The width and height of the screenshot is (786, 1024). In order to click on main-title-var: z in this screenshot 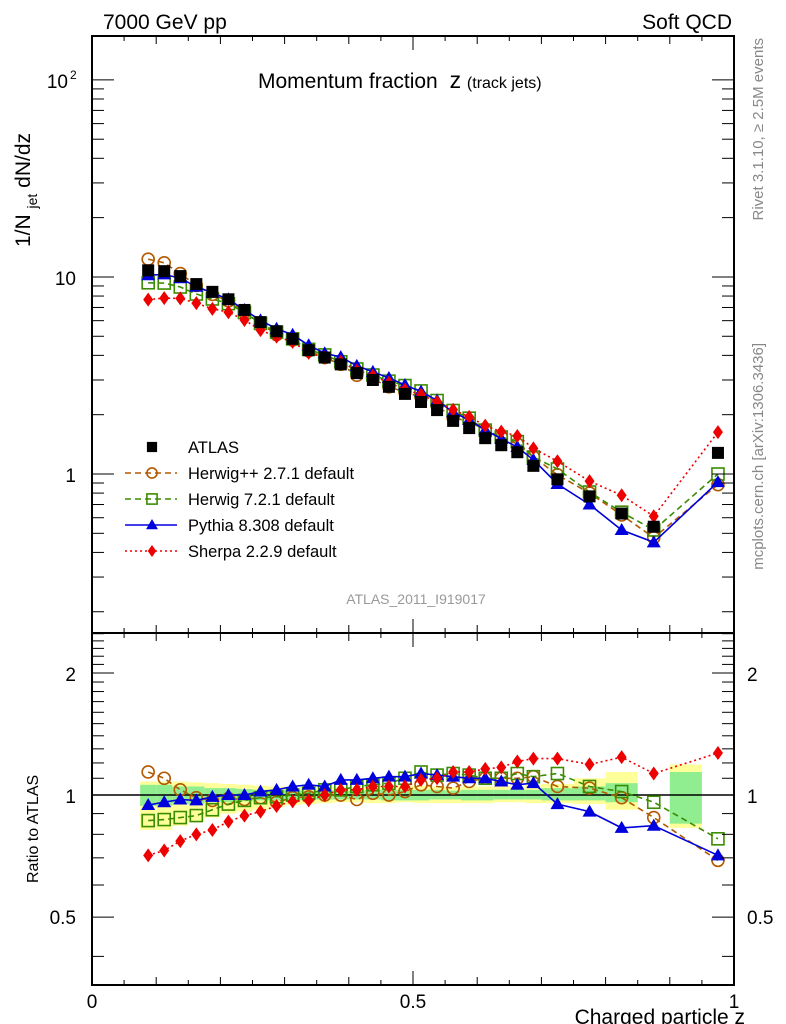, I will do `click(456, 80)`.